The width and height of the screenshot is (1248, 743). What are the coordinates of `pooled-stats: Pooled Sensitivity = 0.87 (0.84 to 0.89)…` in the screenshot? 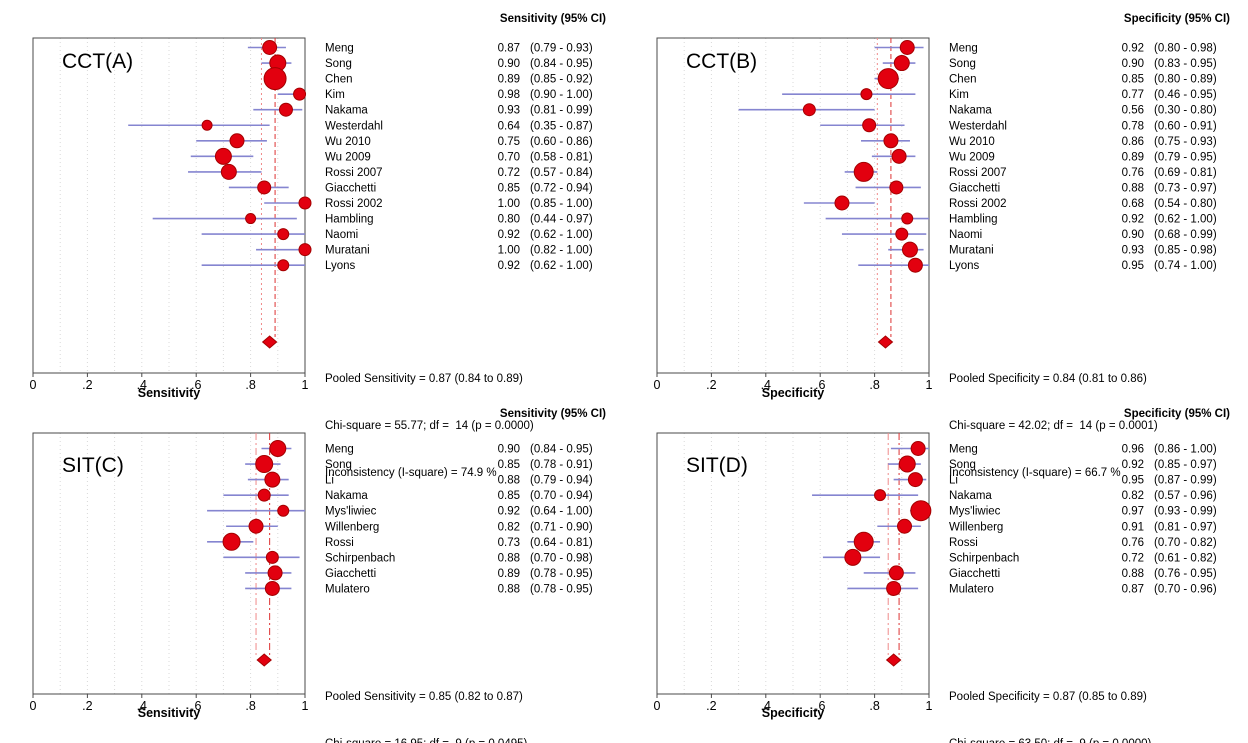 It's located at (429, 427).